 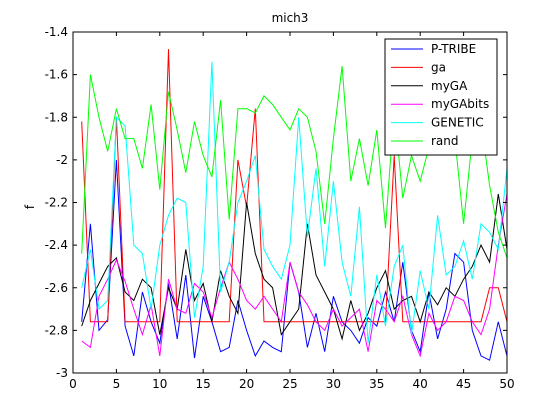 What do you see at coordinates (289, 384) in the screenshot?
I see `x-tick-label: 25` at bounding box center [289, 384].